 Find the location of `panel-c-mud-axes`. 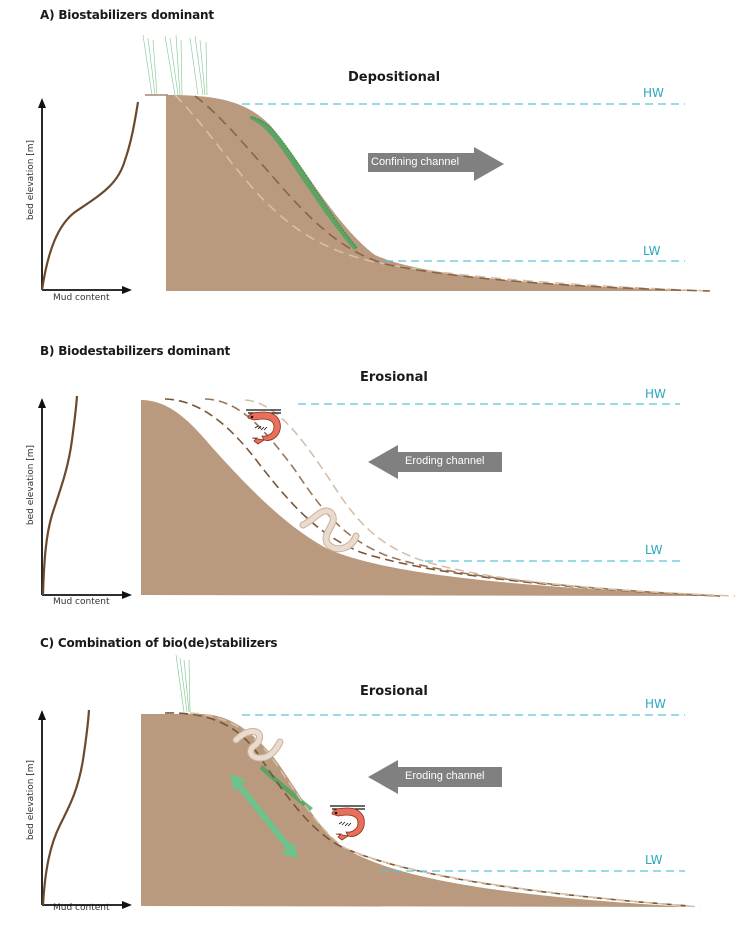

panel-c-mud-axes is located at coordinates (85, 809).